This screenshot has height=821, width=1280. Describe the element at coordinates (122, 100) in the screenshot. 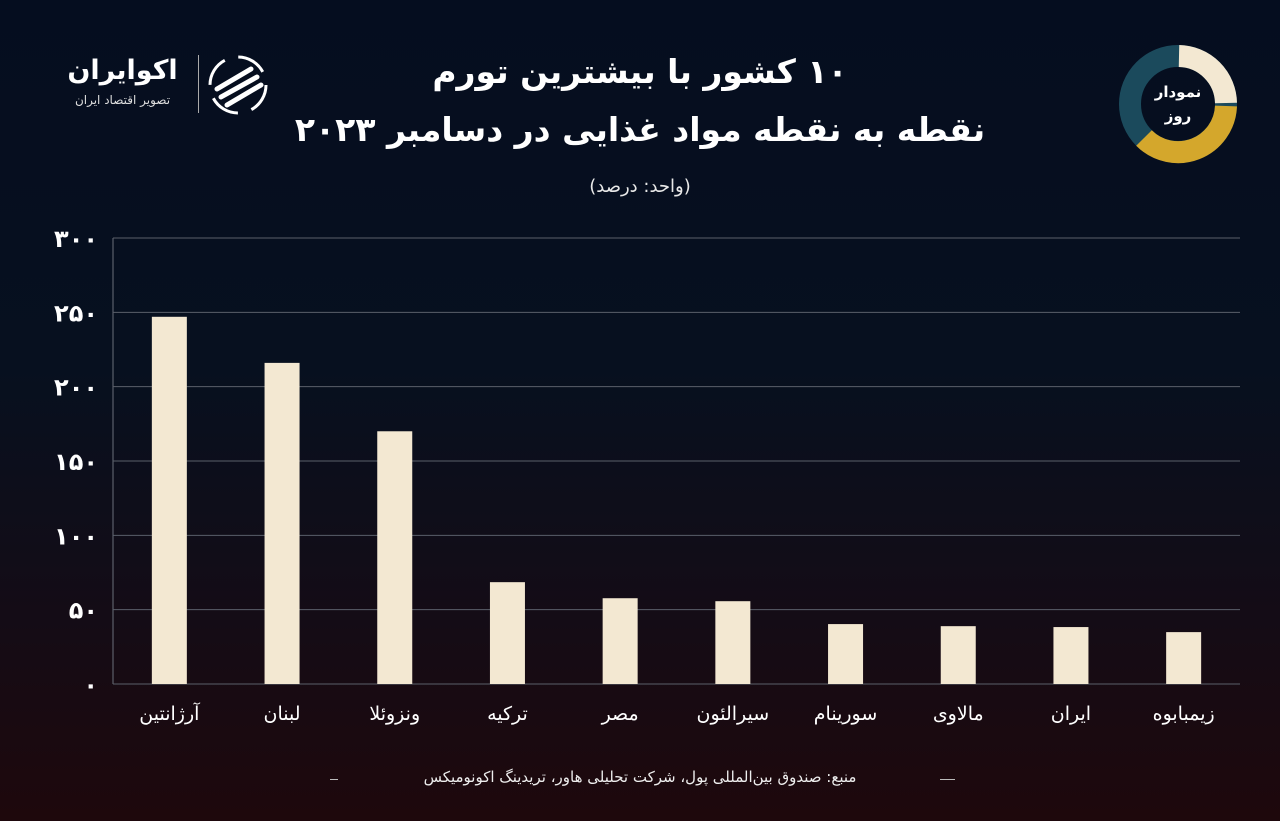

I see `brand-tagline: تصویر اقتصاد ایران` at that location.